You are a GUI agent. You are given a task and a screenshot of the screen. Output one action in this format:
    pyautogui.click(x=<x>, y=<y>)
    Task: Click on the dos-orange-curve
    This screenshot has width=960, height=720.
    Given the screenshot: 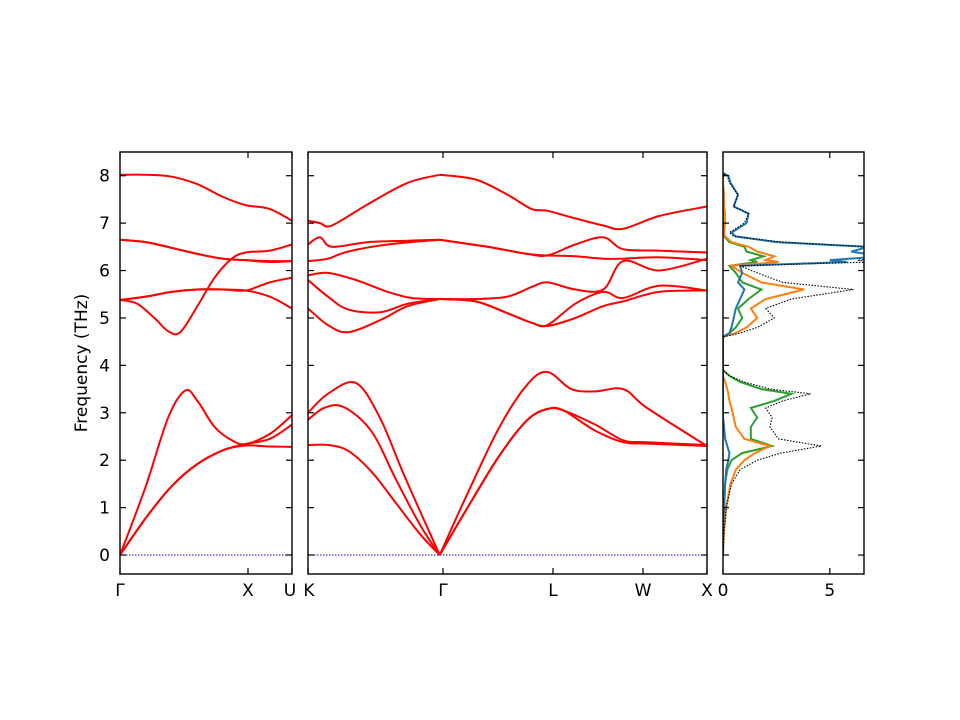 What is the action you would take?
    pyautogui.click(x=764, y=364)
    